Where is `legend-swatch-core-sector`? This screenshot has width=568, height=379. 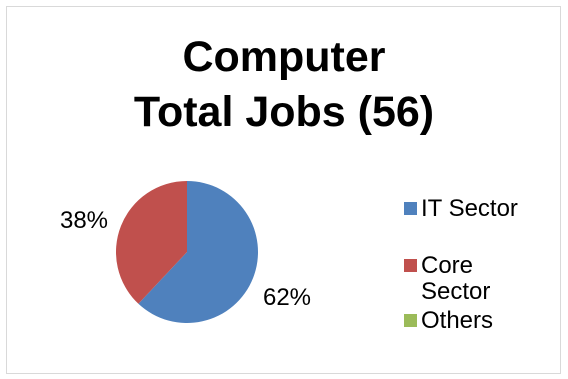
legend-swatch-core-sector is located at coordinates (410, 265).